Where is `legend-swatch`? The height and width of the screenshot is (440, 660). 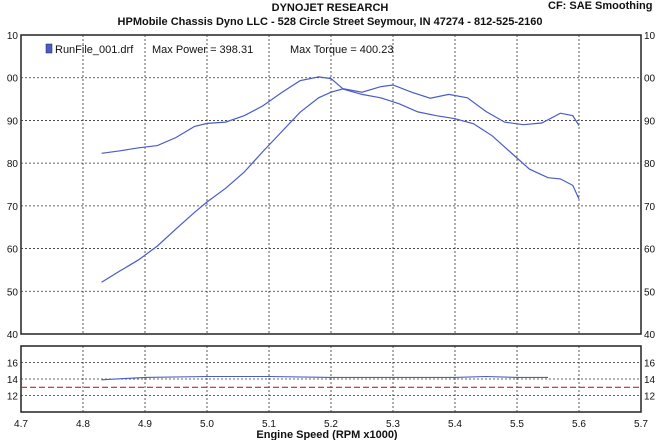 legend-swatch is located at coordinates (49, 48).